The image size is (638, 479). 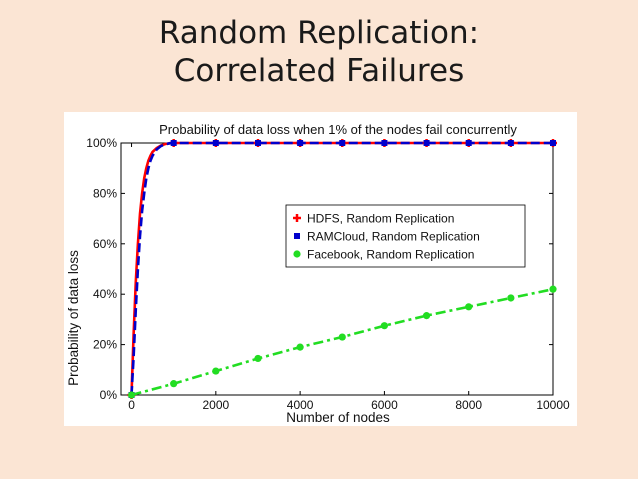 I want to click on y-tick-label: 20%, so click(x=105, y=345).